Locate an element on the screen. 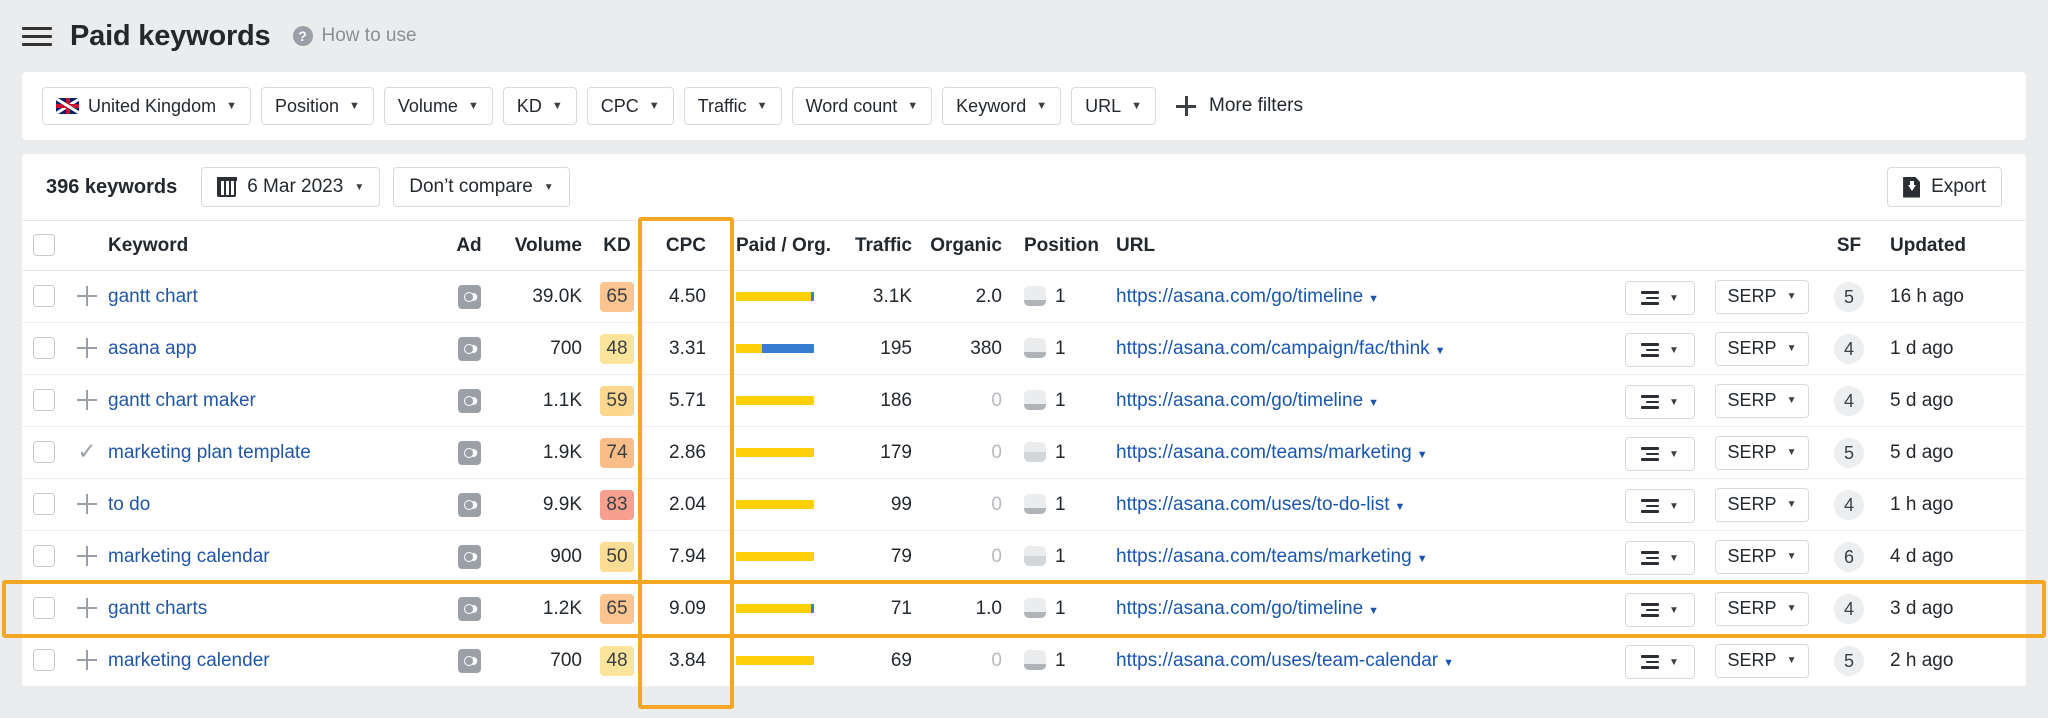  column-url: URL is located at coordinates (1357, 245).